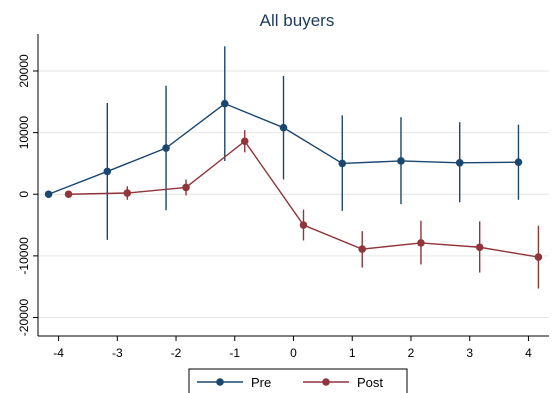 Image resolution: width=552 pixels, height=393 pixels. Describe the element at coordinates (24, 318) in the screenshot. I see `y-tick-label-0: -20000` at that location.